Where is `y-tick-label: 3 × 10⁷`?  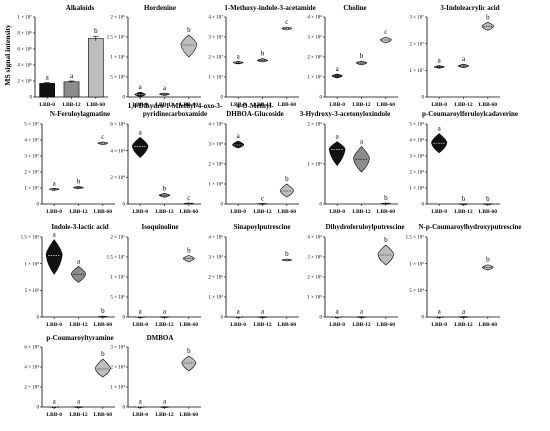 y-tick-label: 3 × 10⁷ is located at coordinates (416, 18).